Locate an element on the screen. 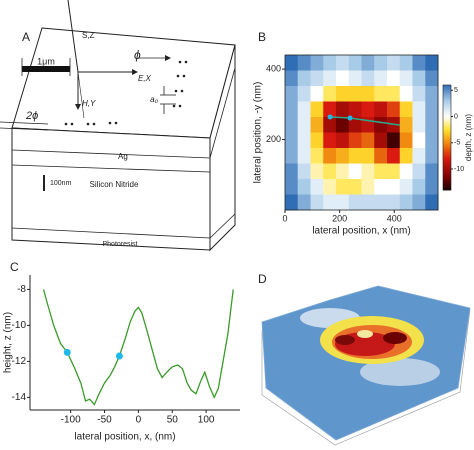  colorbar-label: depth, z (nm) is located at coordinates (468, 137).